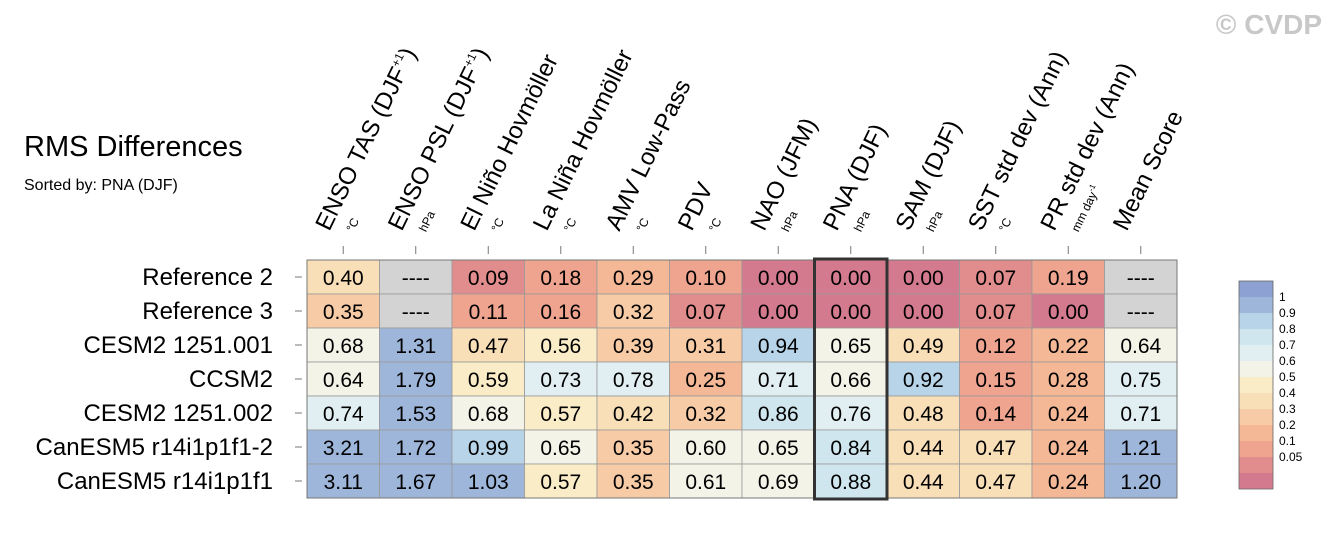 Image resolution: width=1336 pixels, height=542 pixels. Describe the element at coordinates (1068, 380) in the screenshot. I see `cell-value-label: 0.28` at that location.